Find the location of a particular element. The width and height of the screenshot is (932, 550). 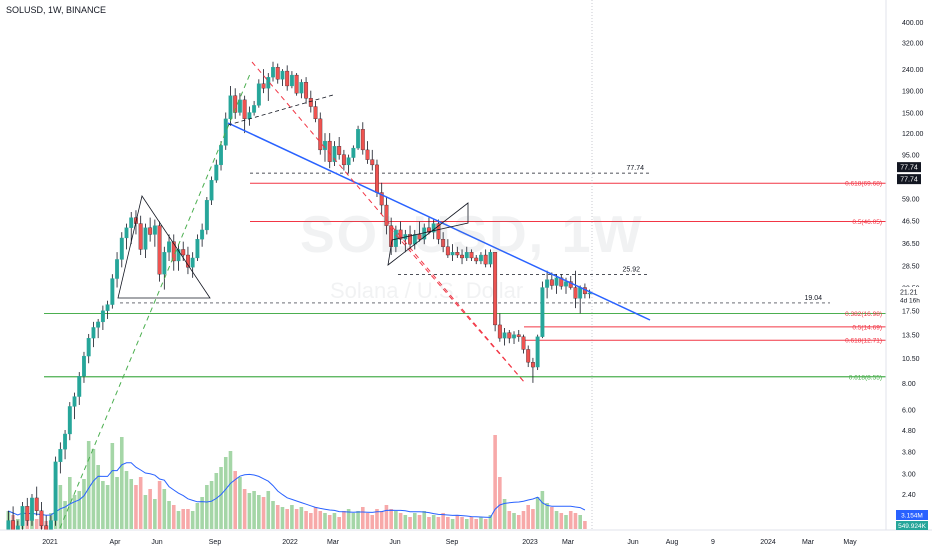

time-tick-label: Aug is located at coordinates (672, 542).